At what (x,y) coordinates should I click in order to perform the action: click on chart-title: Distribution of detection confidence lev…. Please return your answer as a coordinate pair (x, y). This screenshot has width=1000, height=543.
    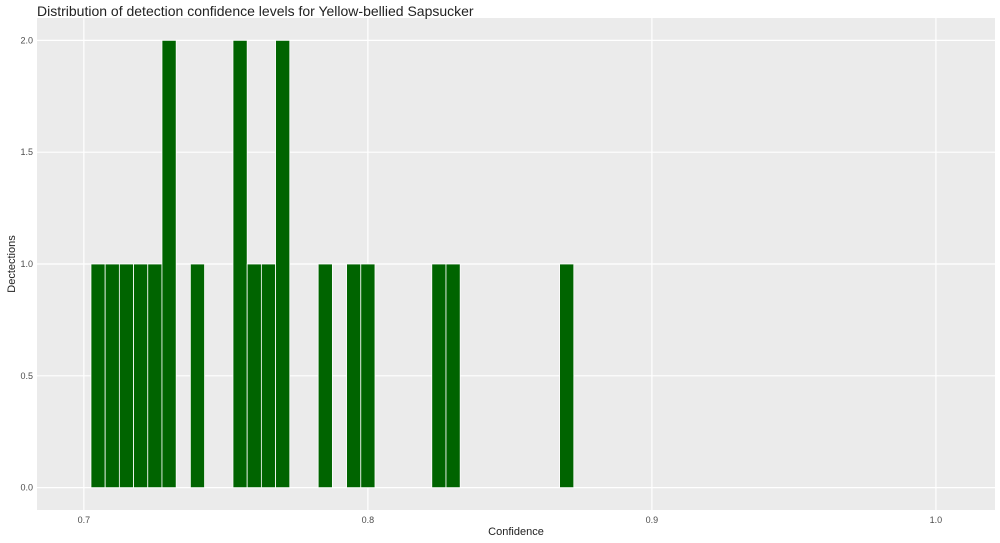
    Looking at the image, I should click on (255, 11).